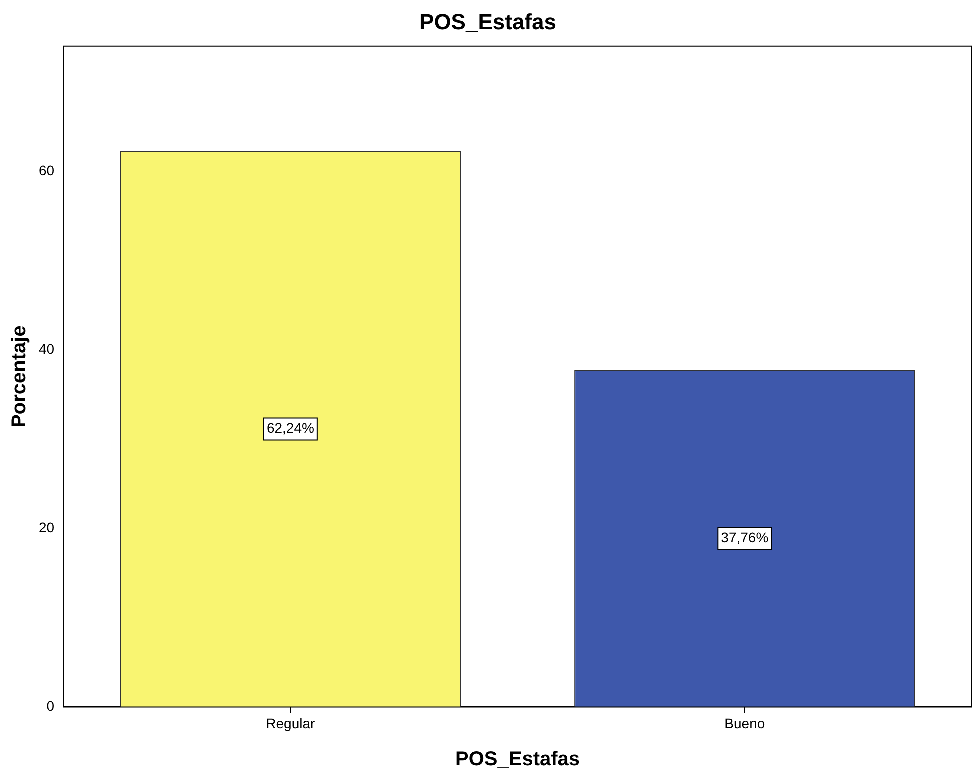 Image resolution: width=980 pixels, height=780 pixels. Describe the element at coordinates (745, 723) in the screenshot. I see `x-tick-label: Bueno` at that location.